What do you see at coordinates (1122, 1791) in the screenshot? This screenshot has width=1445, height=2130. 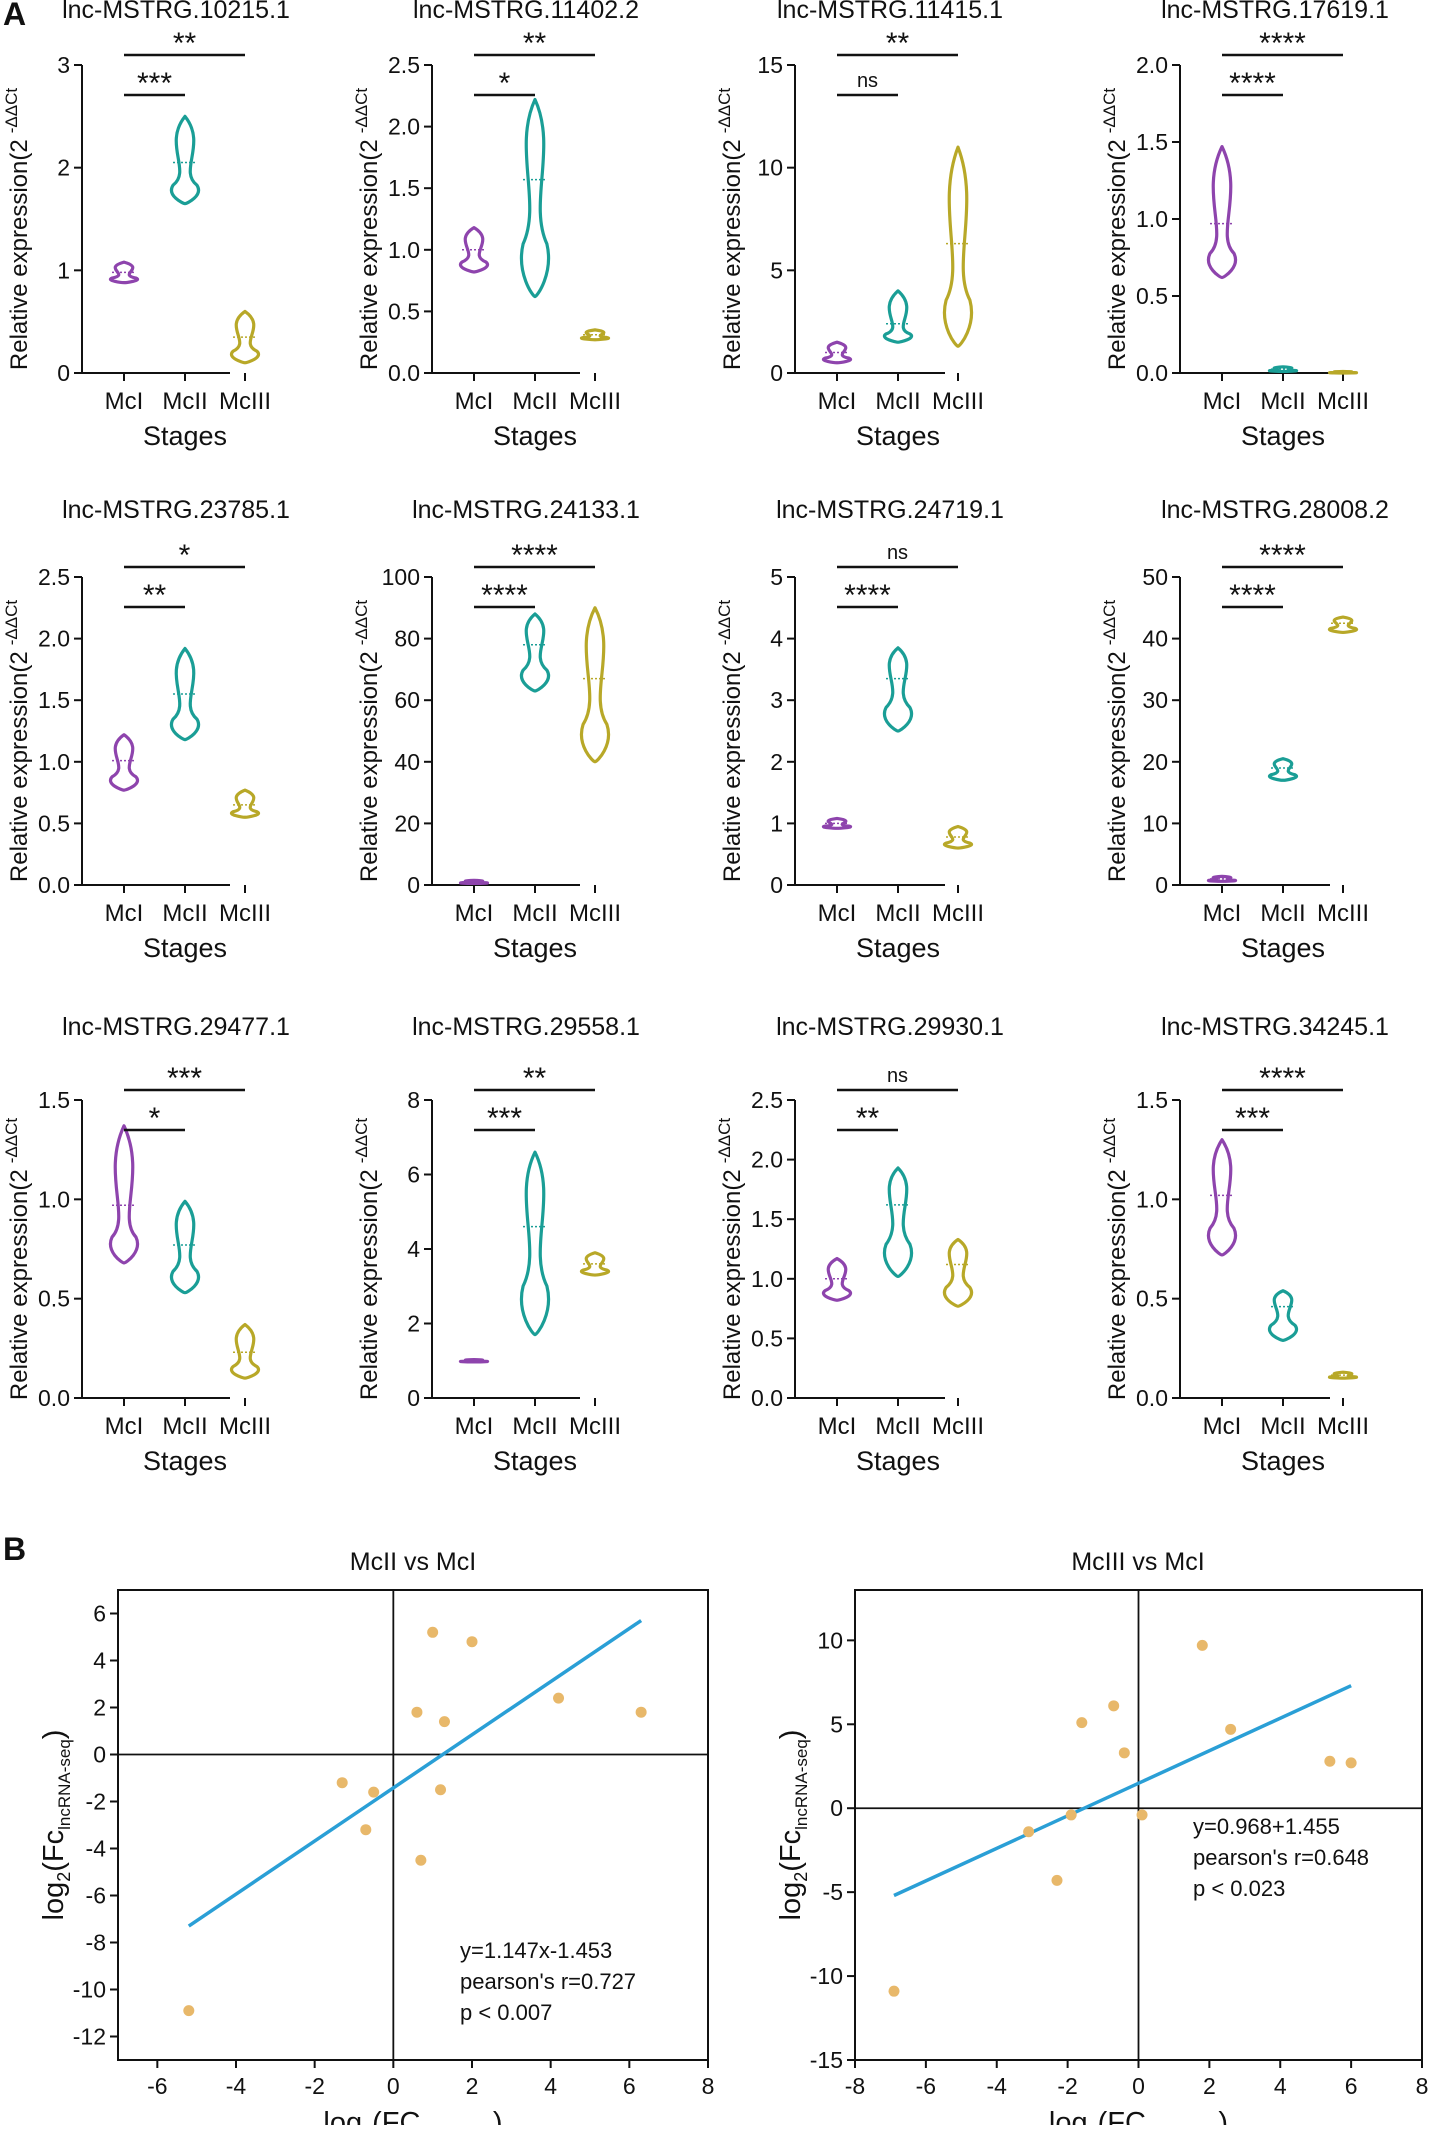 I see `regression-line` at bounding box center [1122, 1791].